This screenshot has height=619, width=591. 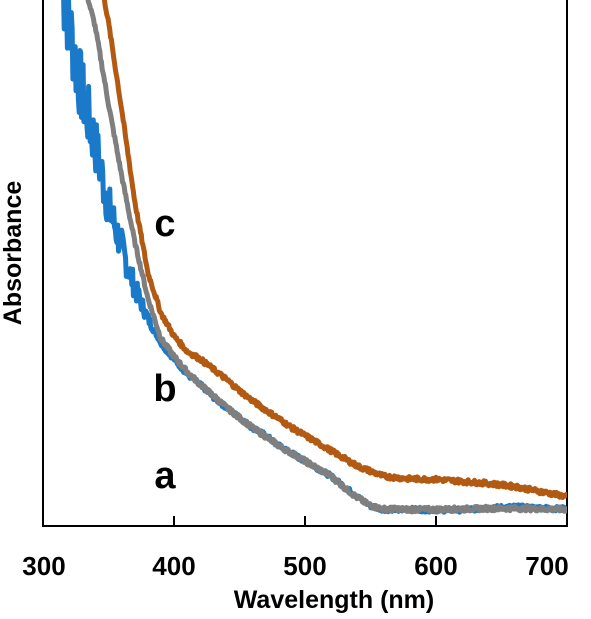 I want to click on x-tick-label: 500, so click(x=304, y=566).